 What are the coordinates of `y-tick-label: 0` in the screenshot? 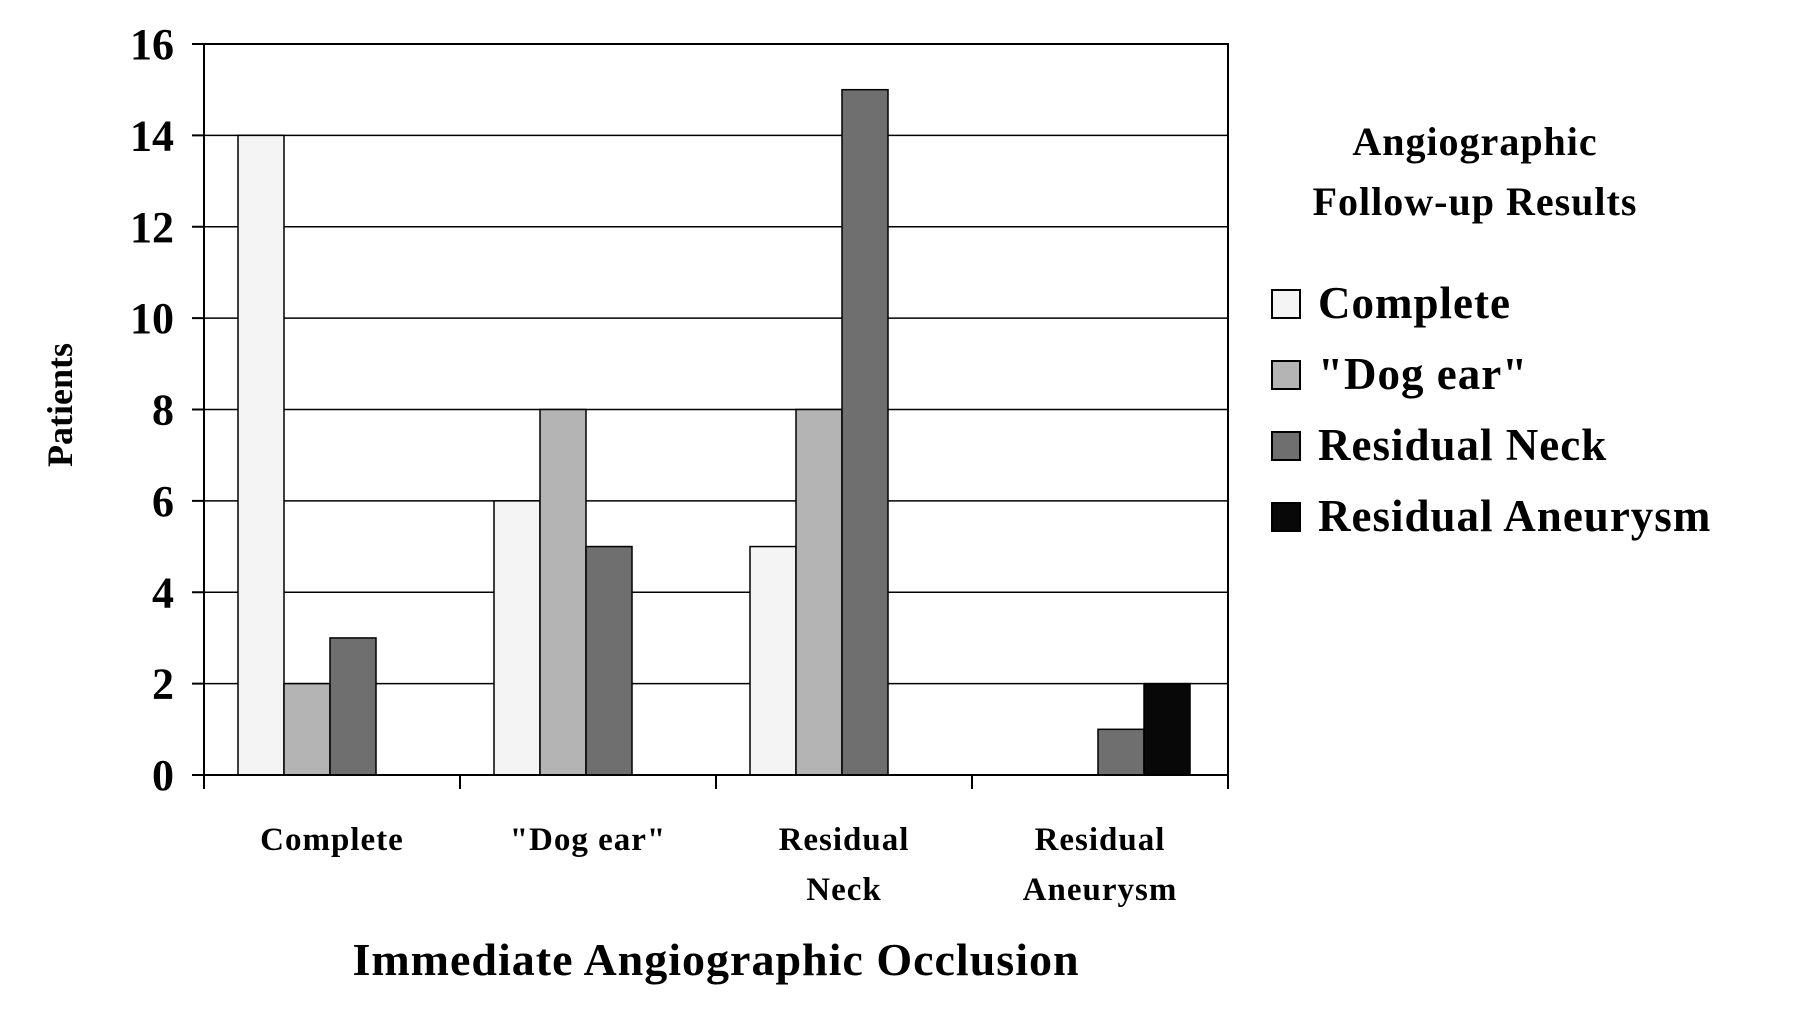 It's located at (163, 775).